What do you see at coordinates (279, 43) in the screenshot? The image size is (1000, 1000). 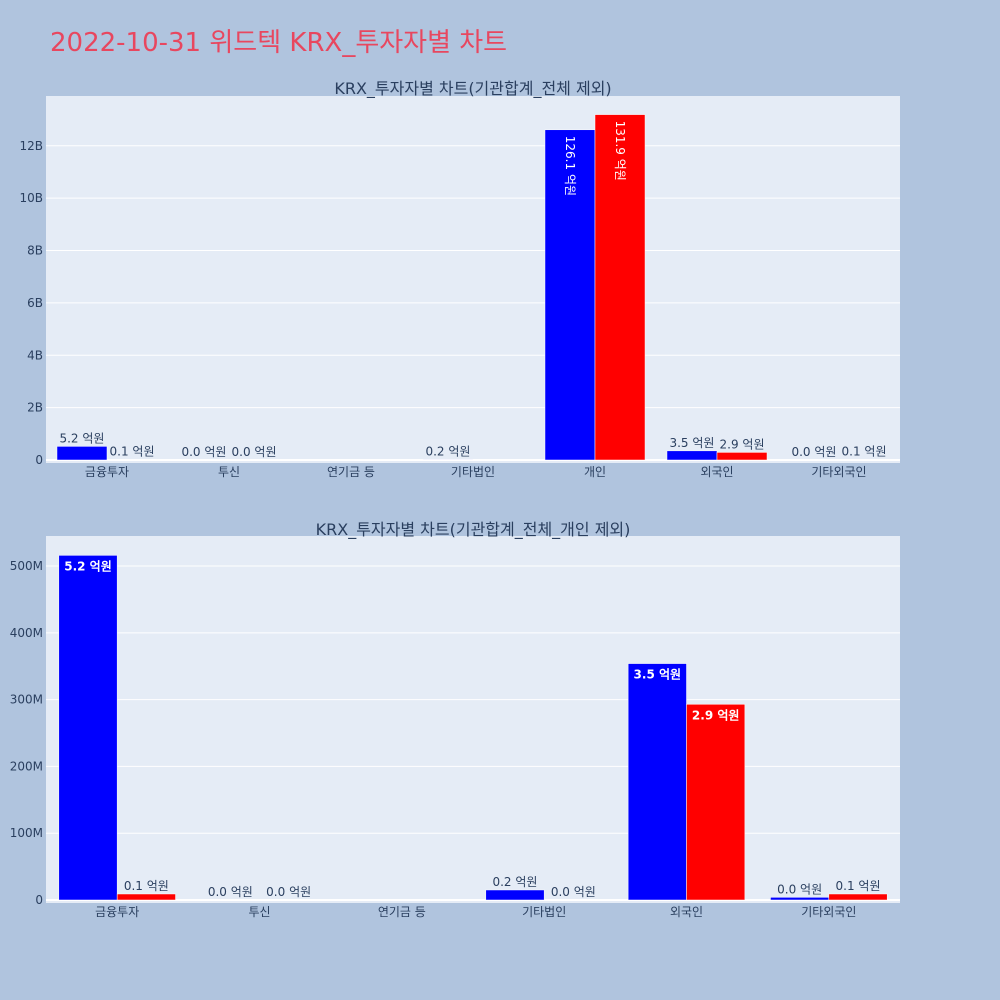 I see `page-title: 2022-10-31 위드텍 KRX_투자자별 차트` at bounding box center [279, 43].